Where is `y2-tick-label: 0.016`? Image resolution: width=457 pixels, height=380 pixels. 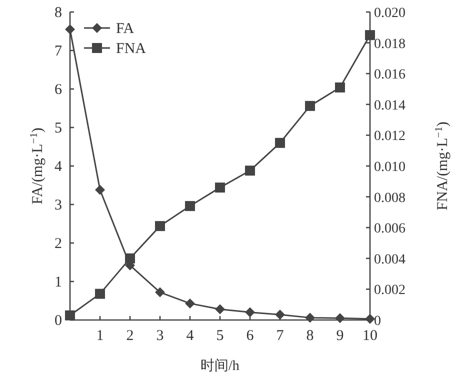
y2-tick-label: 0.016 is located at coordinates (390, 75).